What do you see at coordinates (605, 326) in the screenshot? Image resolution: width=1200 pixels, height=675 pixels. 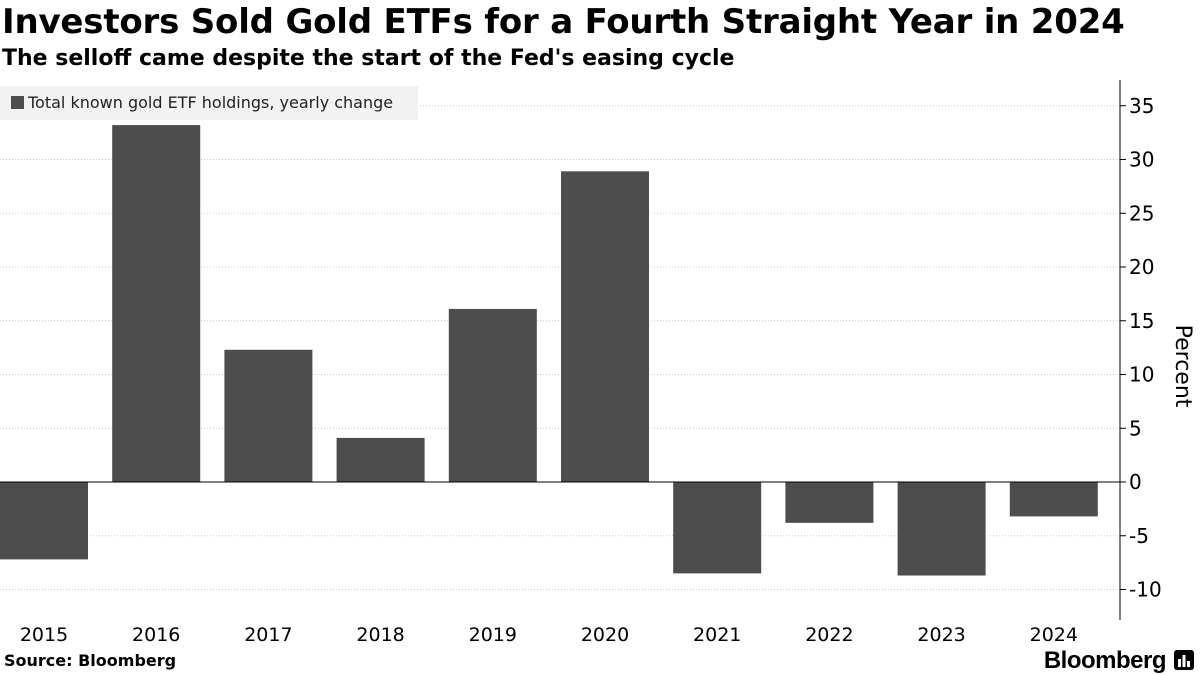 I see `bar-2020` at bounding box center [605, 326].